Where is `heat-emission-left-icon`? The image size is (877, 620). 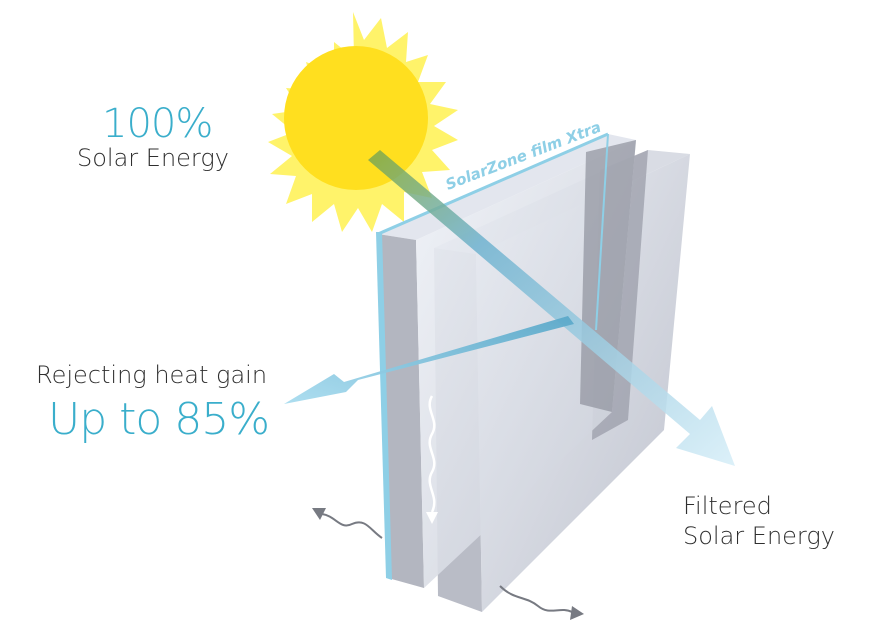
heat-emission-left-icon is located at coordinates (347, 523).